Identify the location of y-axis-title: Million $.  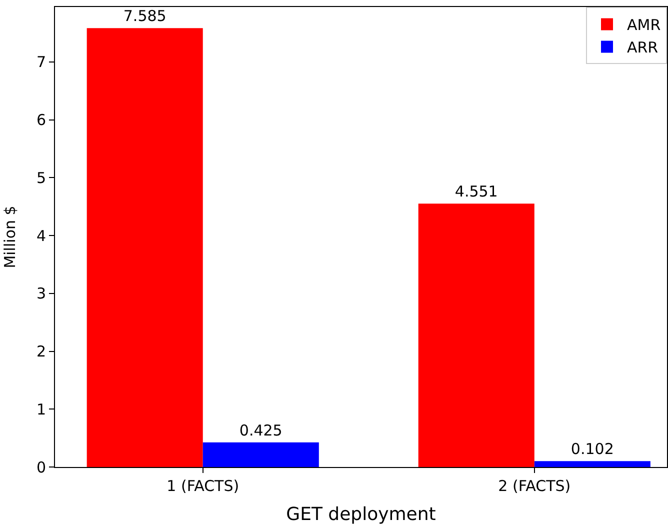
(10, 237).